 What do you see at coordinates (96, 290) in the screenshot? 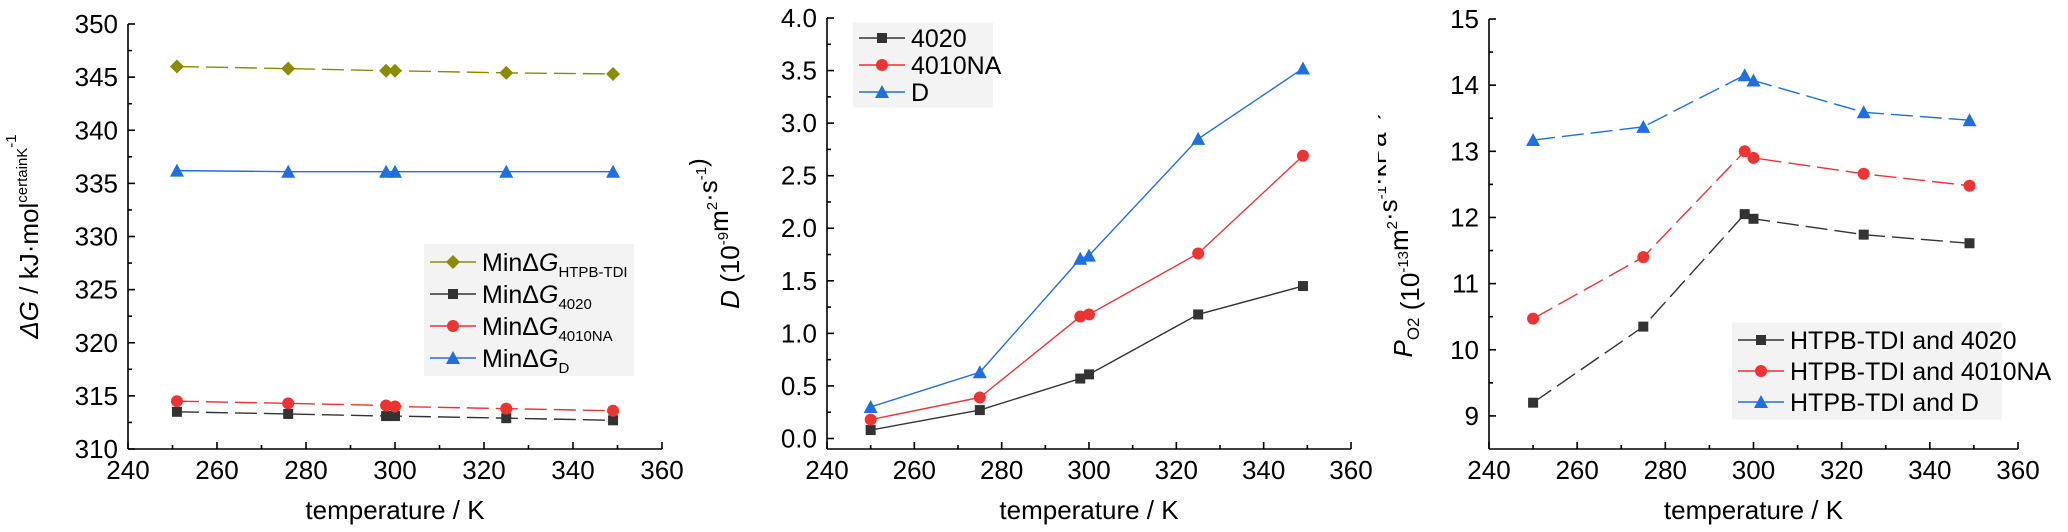
I see `y-tick-label: 325` at bounding box center [96, 290].